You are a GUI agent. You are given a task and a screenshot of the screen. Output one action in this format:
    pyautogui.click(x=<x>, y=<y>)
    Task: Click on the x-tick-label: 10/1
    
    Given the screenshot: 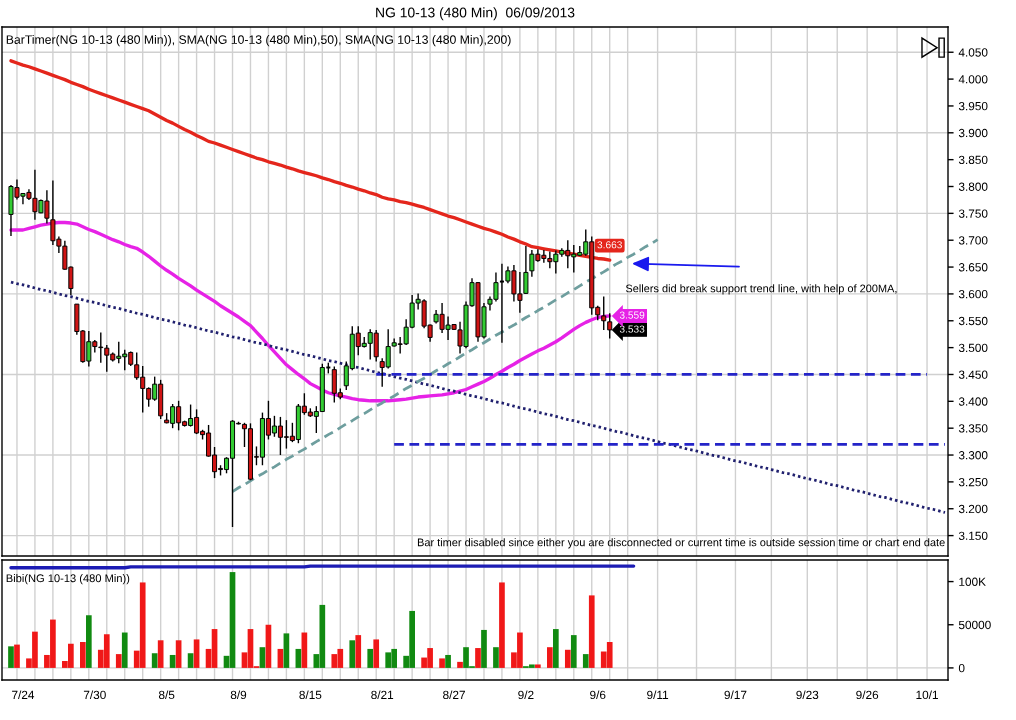 What is the action you would take?
    pyautogui.click(x=927, y=695)
    